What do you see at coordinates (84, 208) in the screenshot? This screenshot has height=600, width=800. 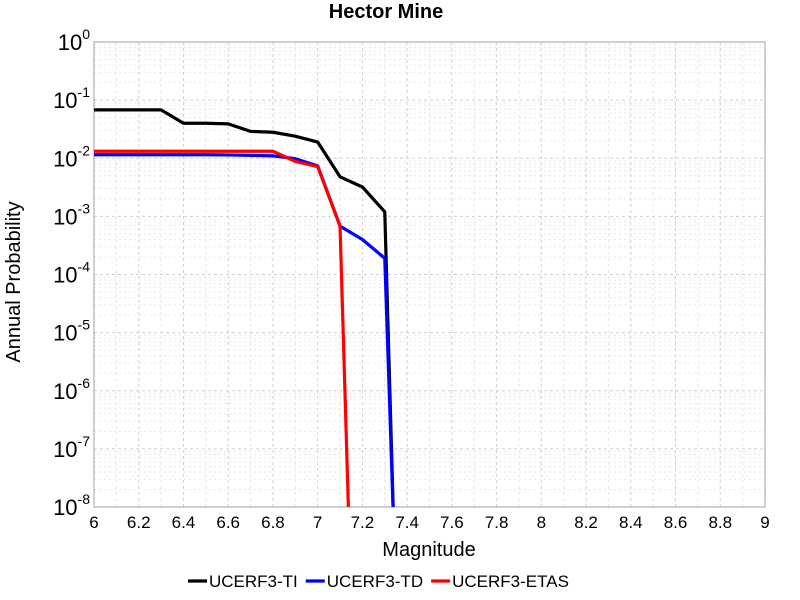 I see `y-tick-exponent: -3` at bounding box center [84, 208].